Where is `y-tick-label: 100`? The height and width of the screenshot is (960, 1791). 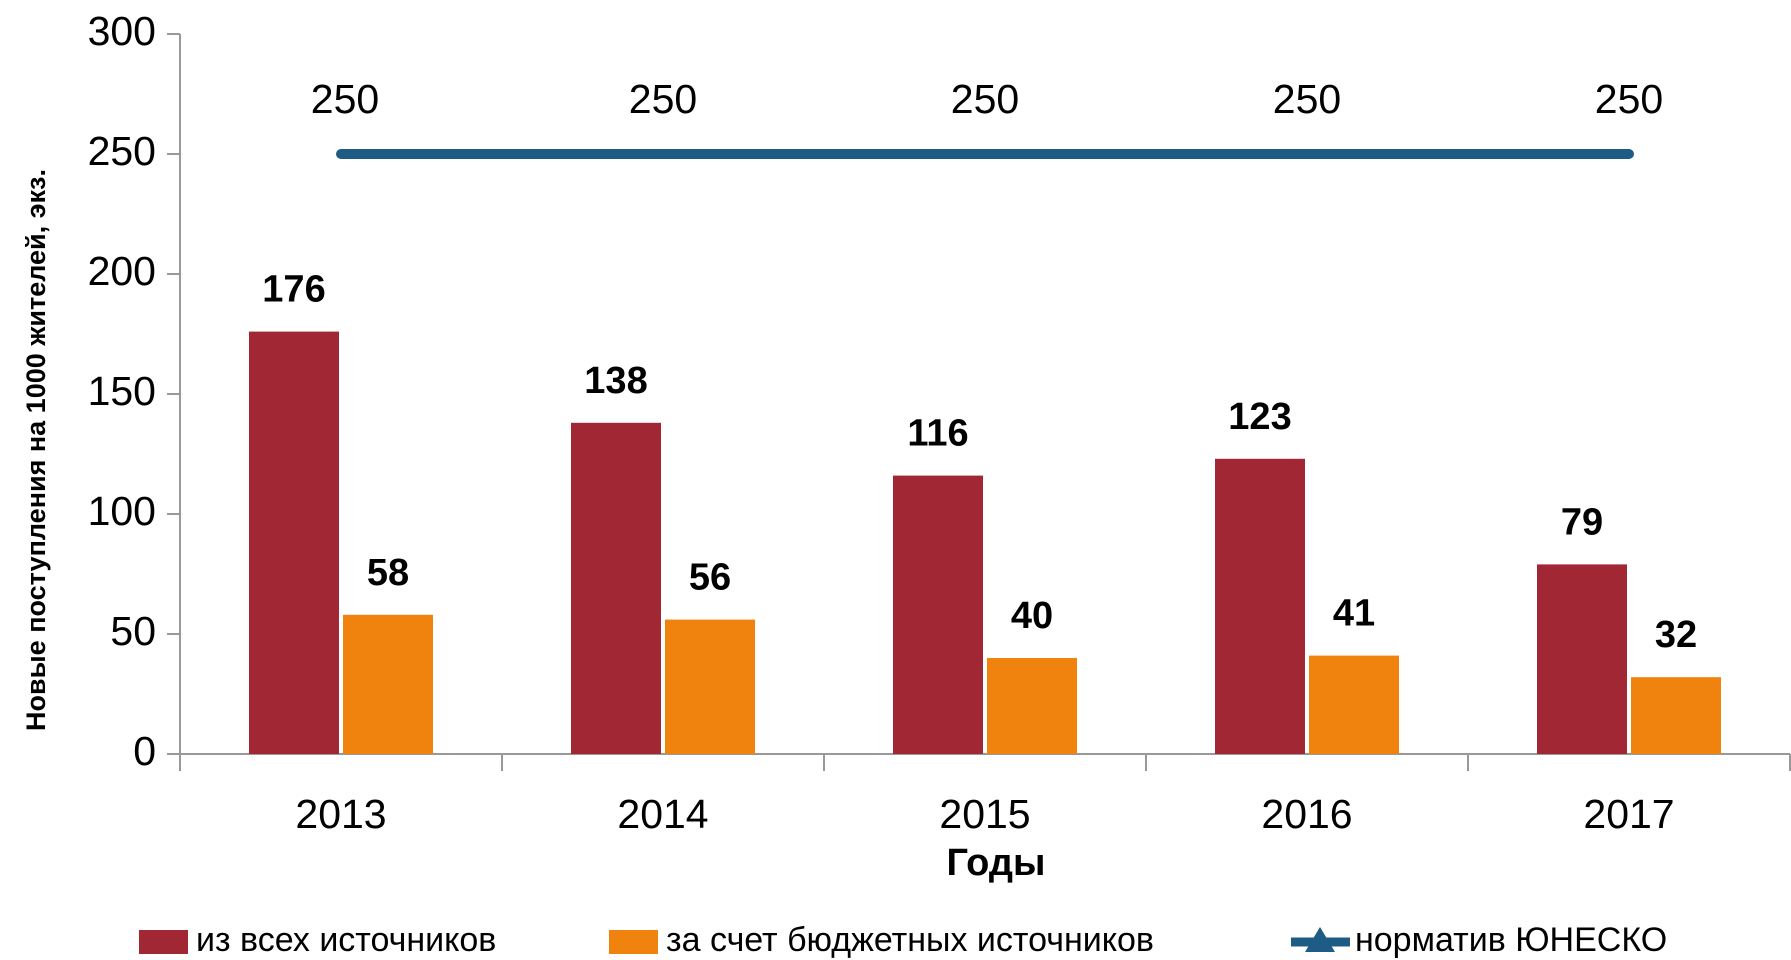 y-tick-label: 100 is located at coordinates (122, 511).